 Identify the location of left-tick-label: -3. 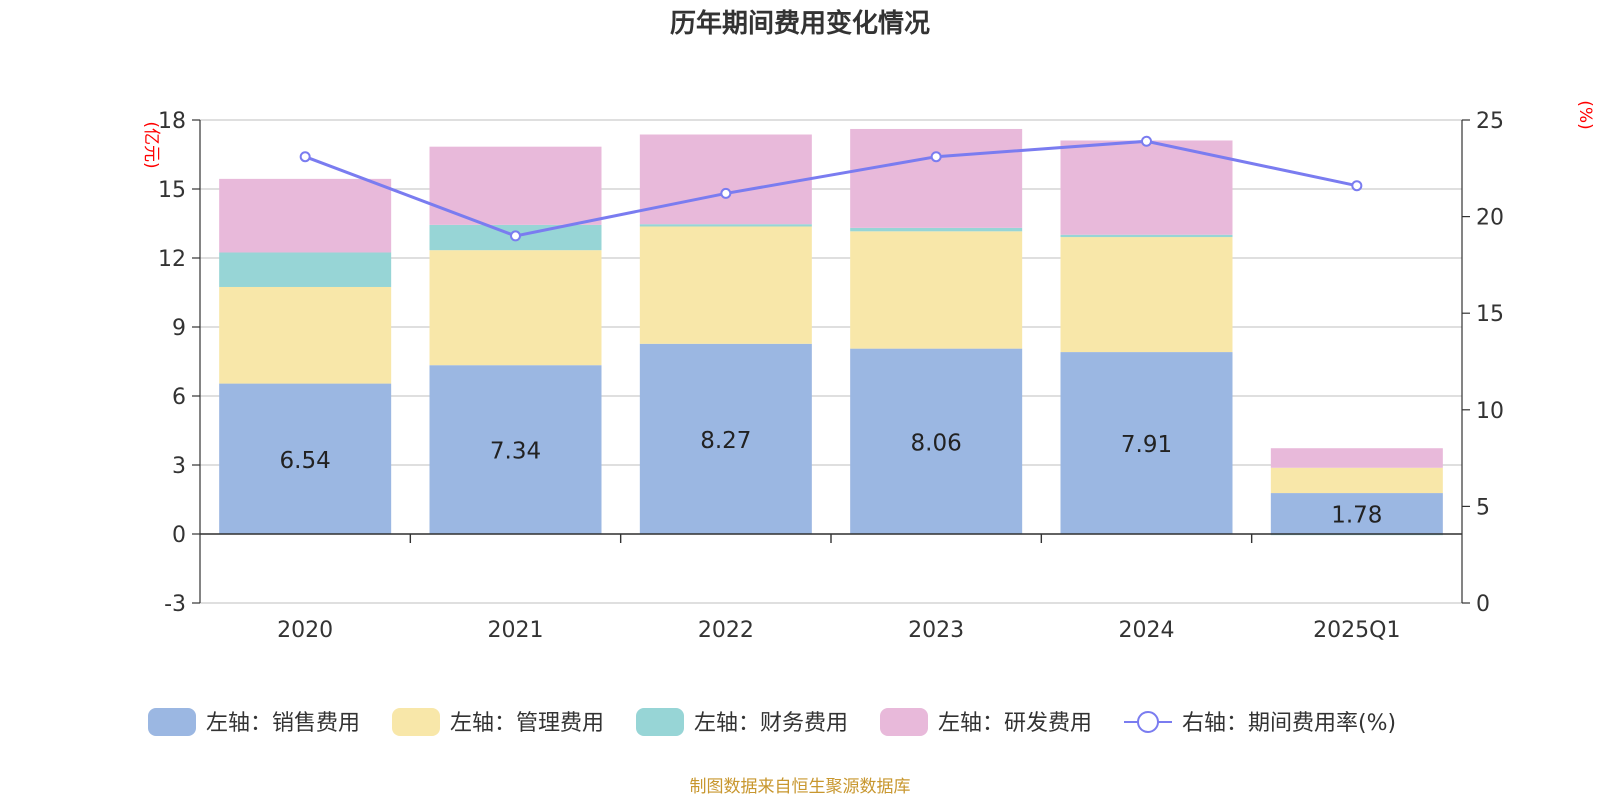
(175, 604).